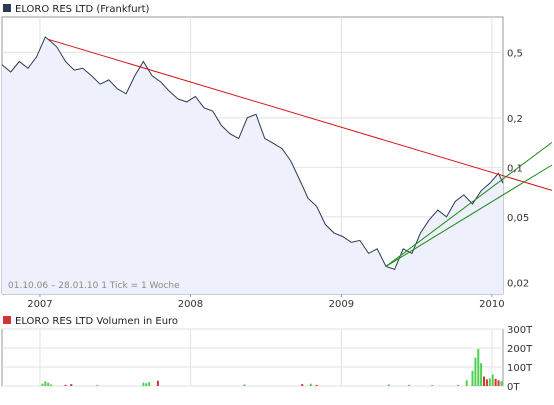 Image resolution: width=554 pixels, height=405 pixels. What do you see at coordinates (39, 304) in the screenshot?
I see `x-tick-label: 2007` at bounding box center [39, 304].